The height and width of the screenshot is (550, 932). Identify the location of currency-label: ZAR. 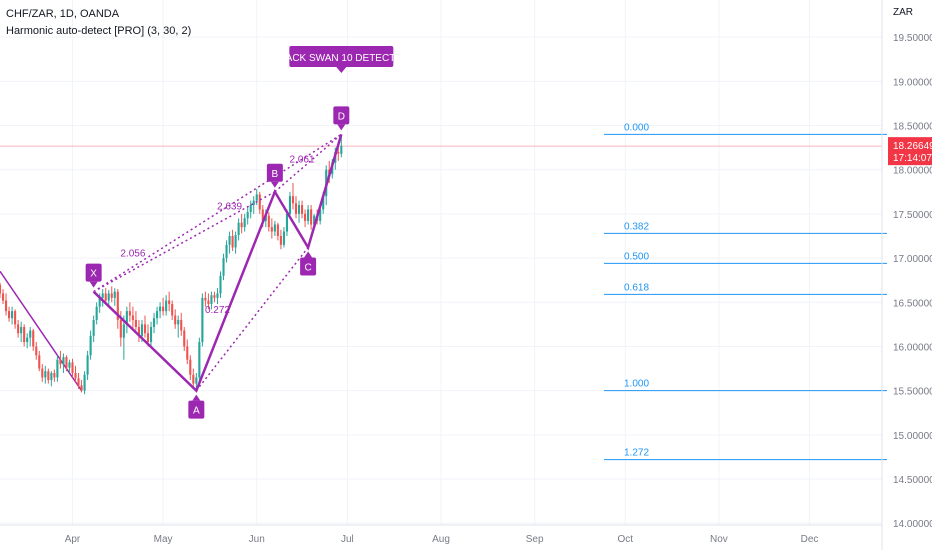
(903, 12).